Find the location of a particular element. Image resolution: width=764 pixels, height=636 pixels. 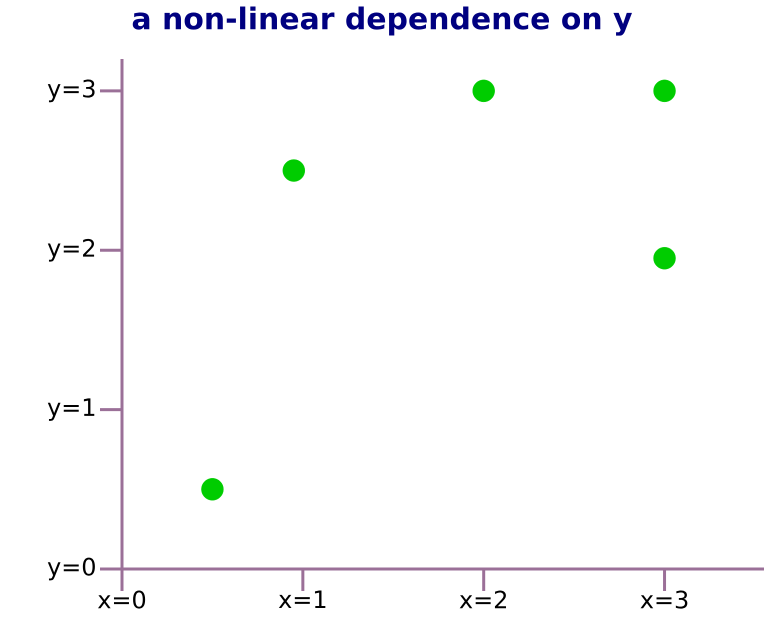

x-tick-label: x=1 is located at coordinates (302, 599).